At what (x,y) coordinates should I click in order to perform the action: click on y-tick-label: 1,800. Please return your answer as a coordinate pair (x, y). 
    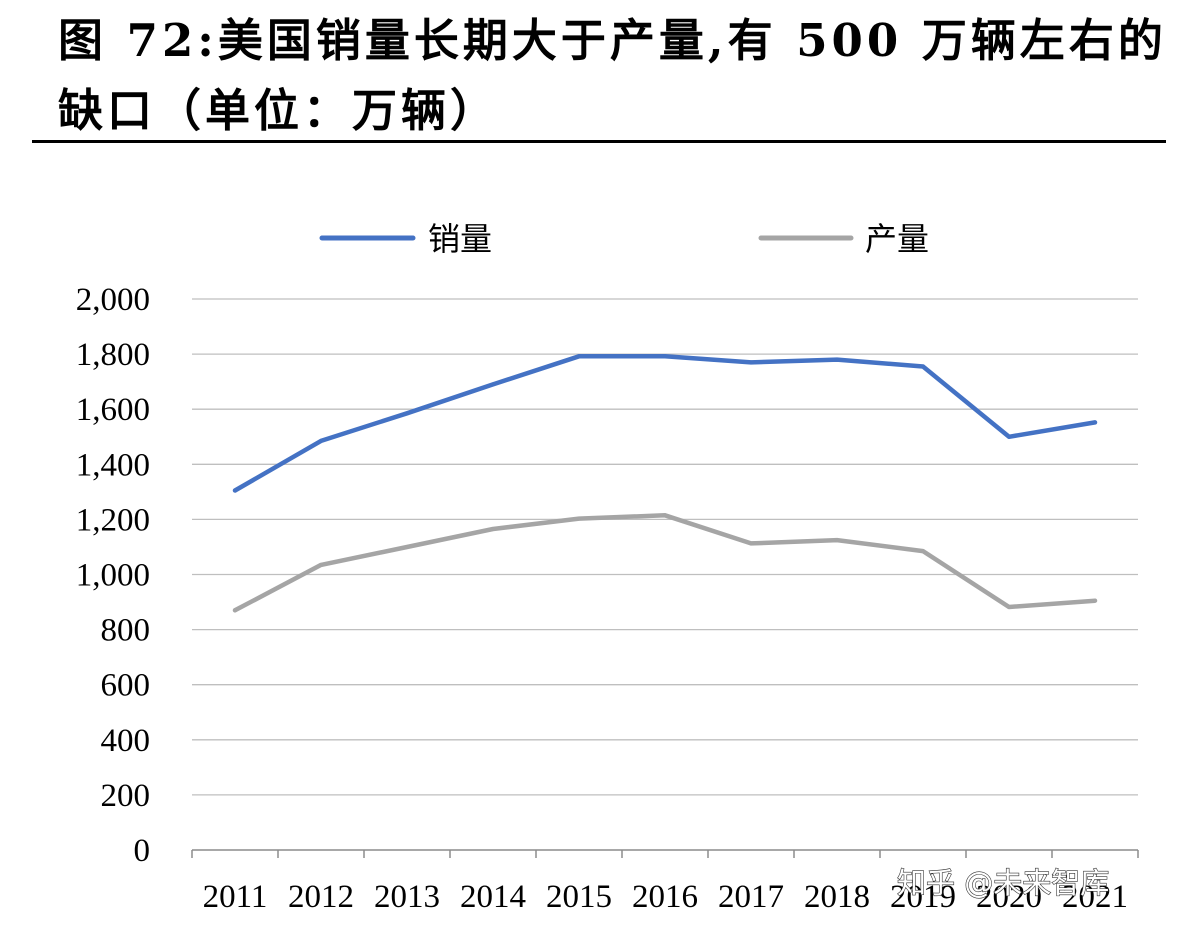
    Looking at the image, I should click on (113, 355).